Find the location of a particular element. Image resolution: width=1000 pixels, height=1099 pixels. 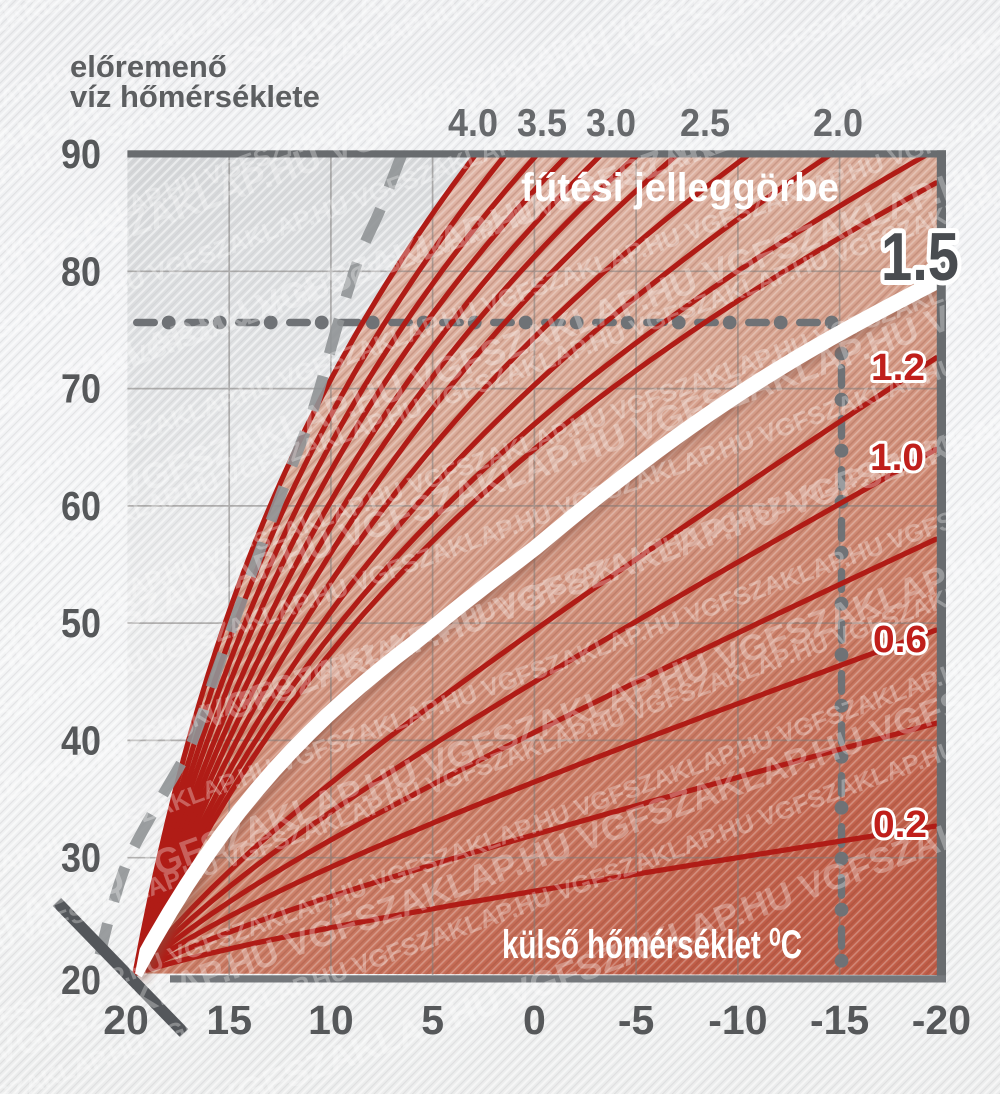

svg-text: 3.0 is located at coordinates (611, 123).